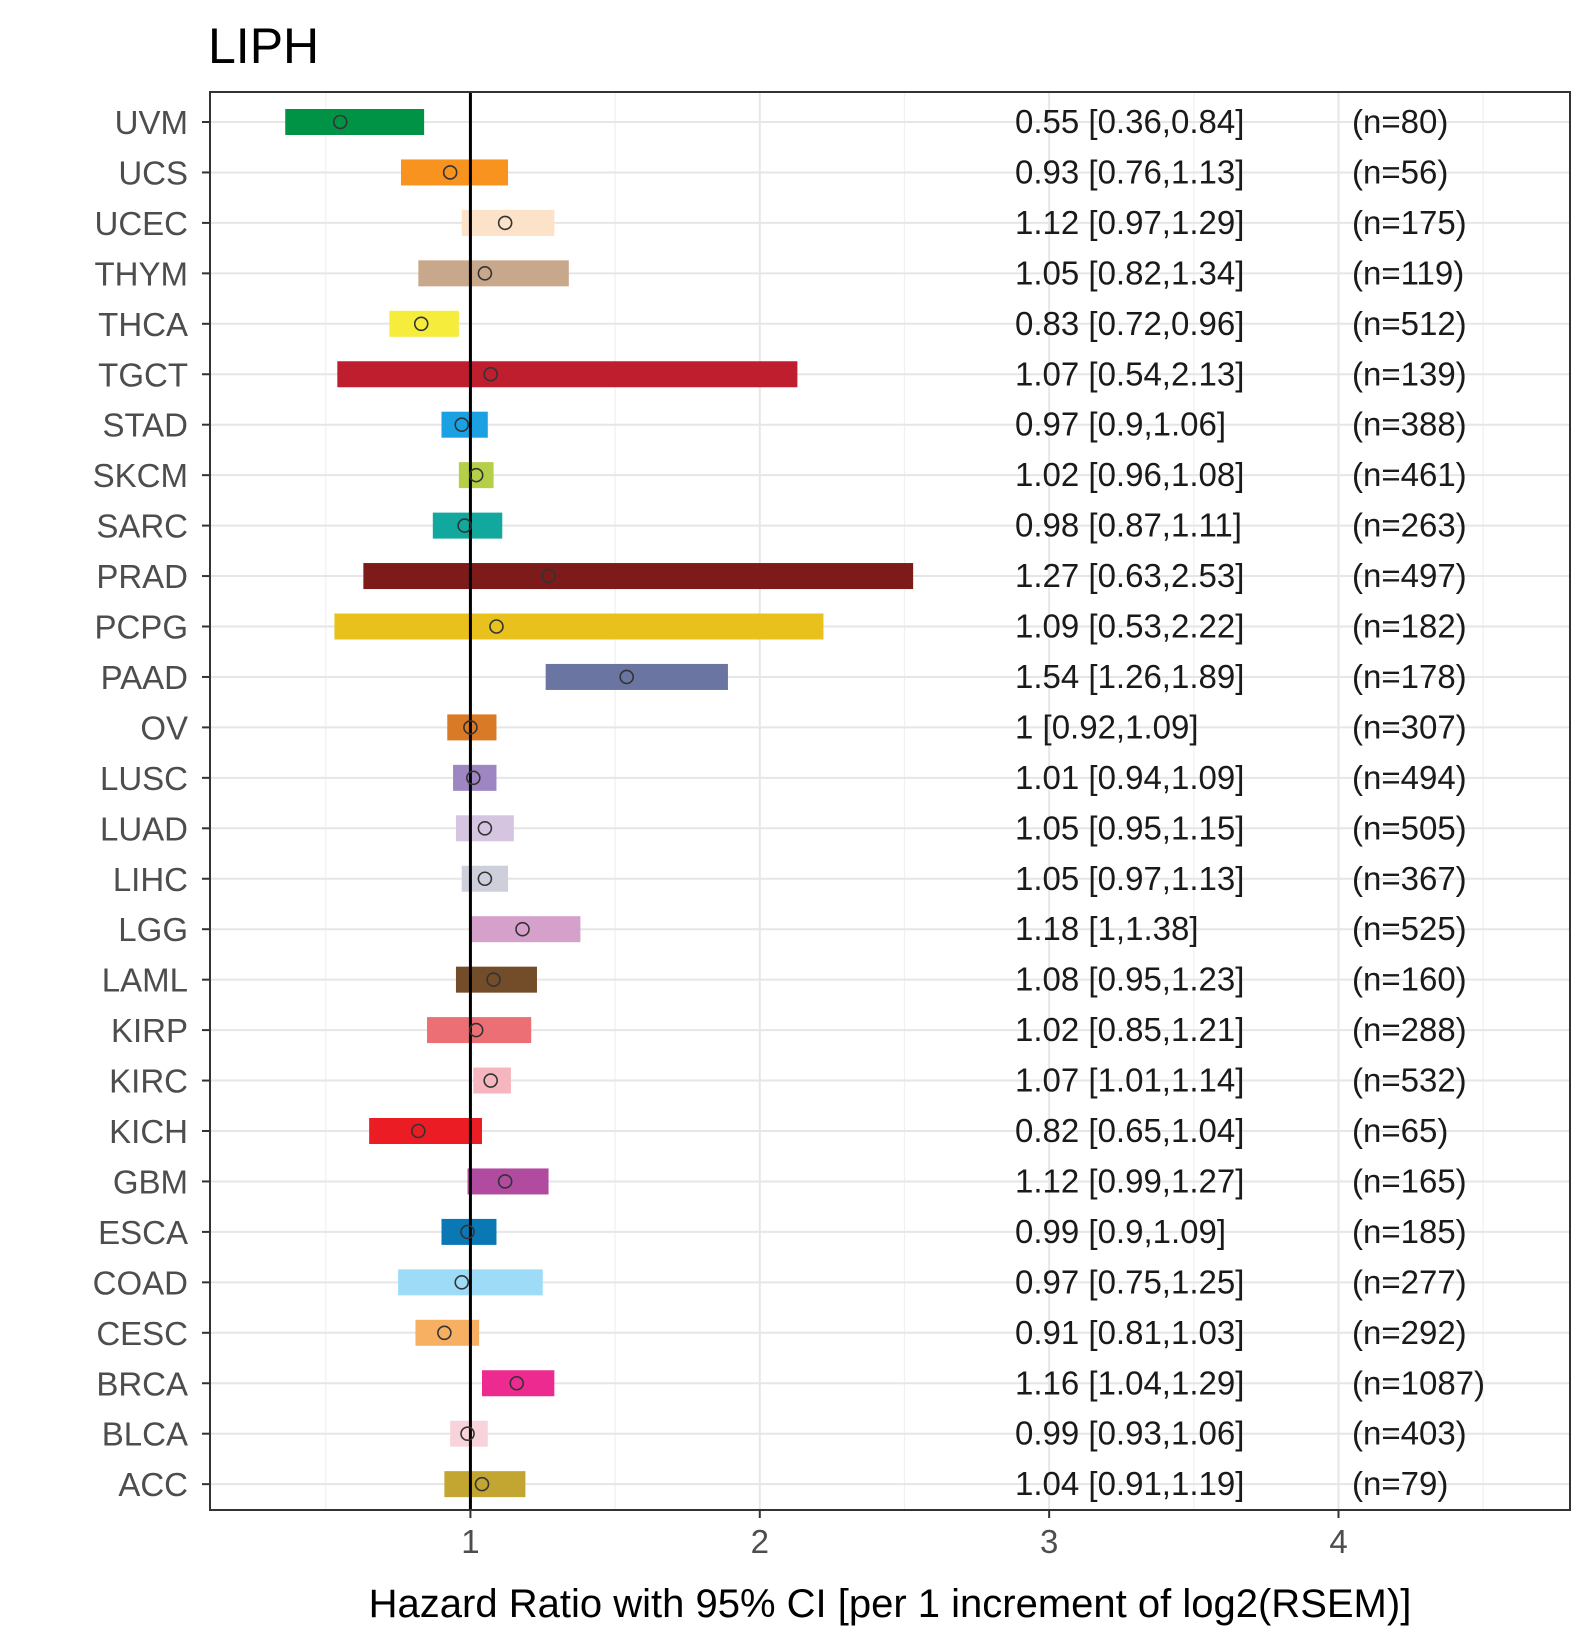 The image size is (1590, 1650). Describe the element at coordinates (1409, 676) in the screenshot. I see `n-text-paad: (n=178)` at that location.